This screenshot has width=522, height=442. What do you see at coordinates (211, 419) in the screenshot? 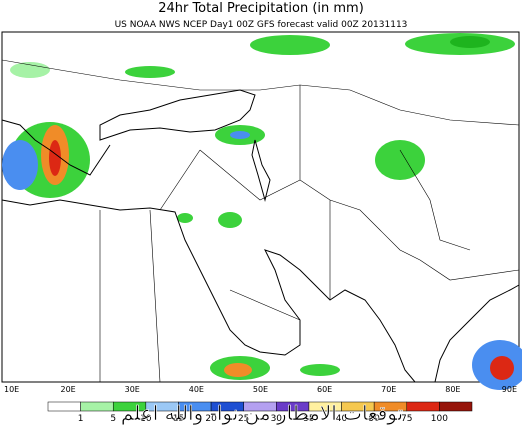
I see `legend-label: 20` at bounding box center [211, 419].